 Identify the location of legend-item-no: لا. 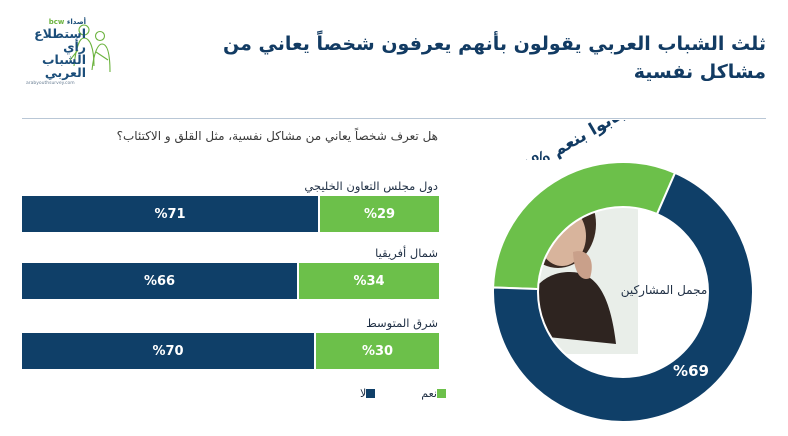
(370, 393).